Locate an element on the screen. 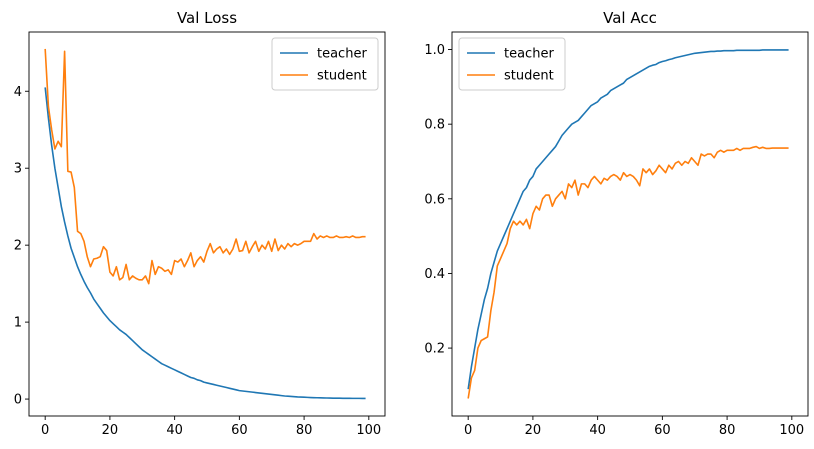 This screenshot has width=814, height=449. y-tick-label: 1.0 is located at coordinates (434, 50).